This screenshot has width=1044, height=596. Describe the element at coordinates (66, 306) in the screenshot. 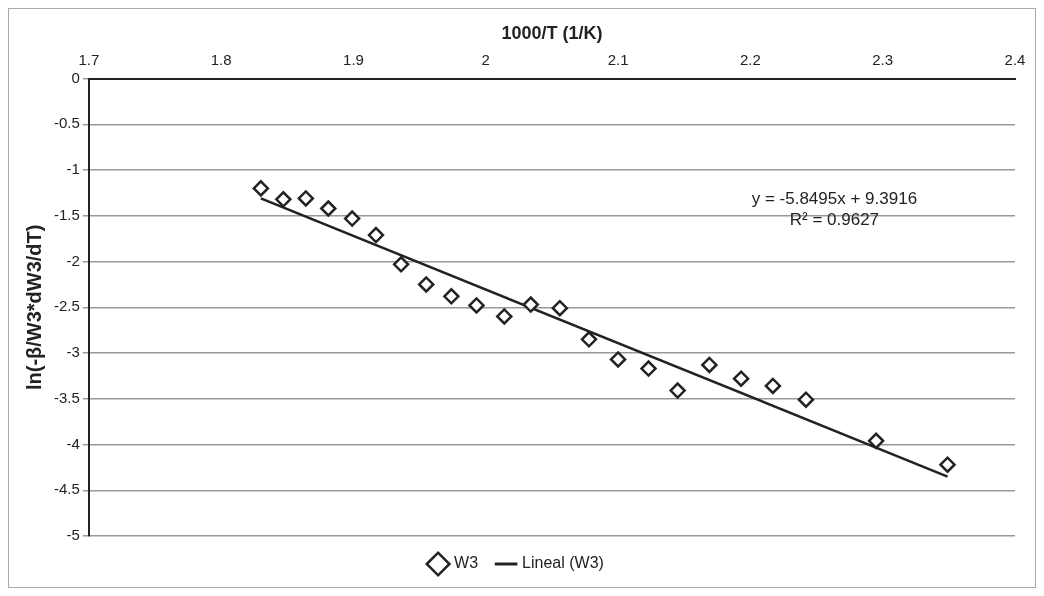

I see `y-tick-label: -2.5` at that location.